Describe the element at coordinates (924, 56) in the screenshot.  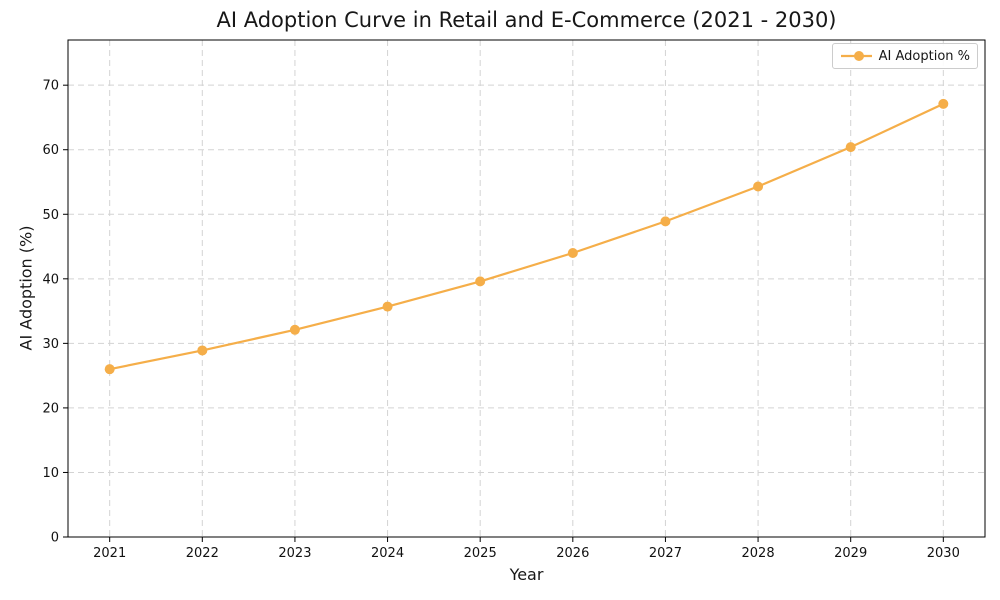
I see `legend-label: AI Adoption %` at that location.